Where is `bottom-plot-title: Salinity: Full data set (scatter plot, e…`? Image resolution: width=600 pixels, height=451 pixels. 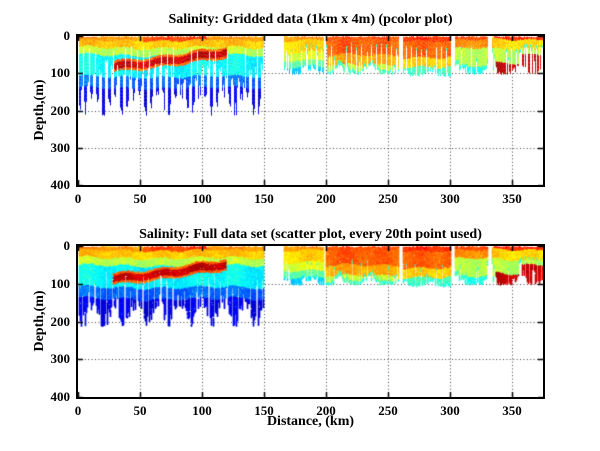
bottom-plot-title: Salinity: Full data set (scatter plot, e… is located at coordinates (310, 234).